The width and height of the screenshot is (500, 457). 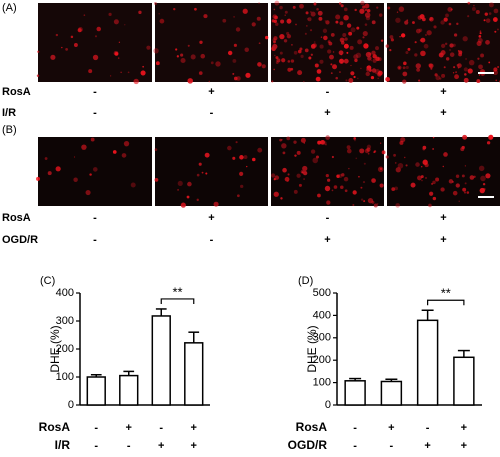 What do you see at coordinates (9, 130) in the screenshot?
I see `panel-label: (B)` at bounding box center [9, 130].